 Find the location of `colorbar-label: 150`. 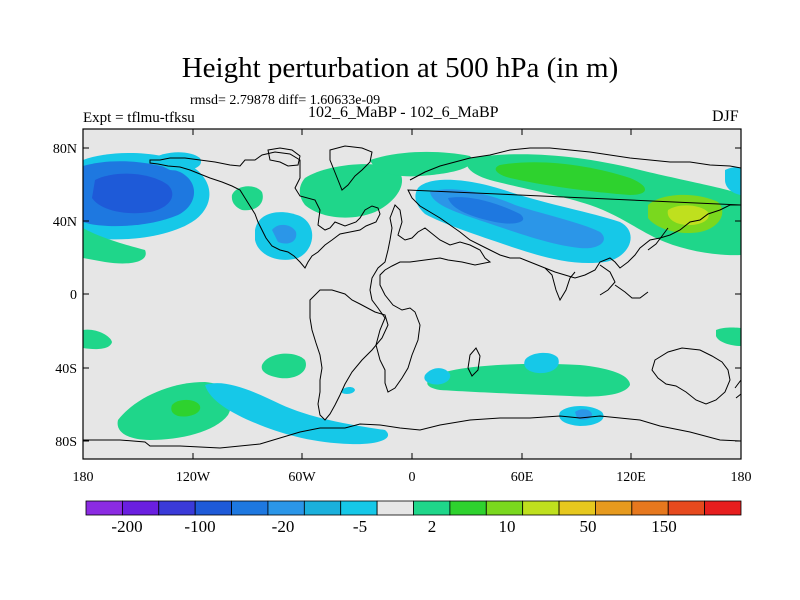

colorbar-label: 150 is located at coordinates (664, 526).